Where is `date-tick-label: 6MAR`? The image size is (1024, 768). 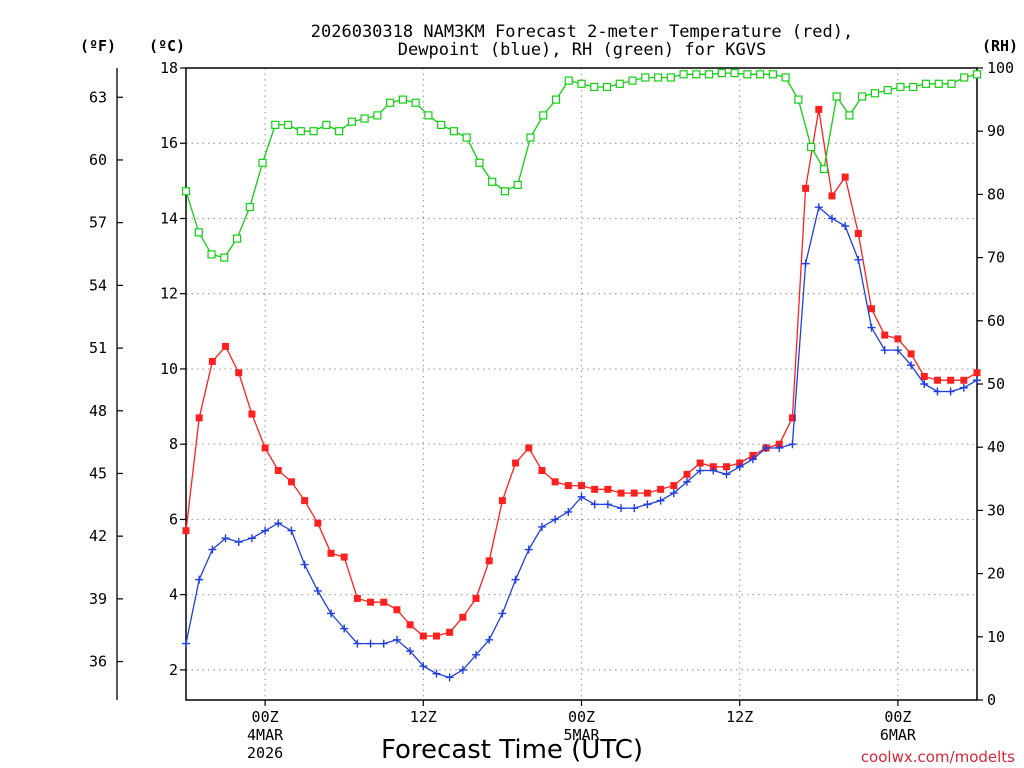 date-tick-label: 6MAR is located at coordinates (898, 735).